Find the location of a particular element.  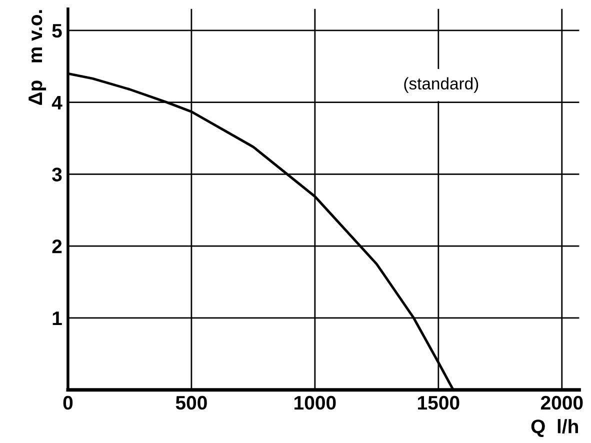

x-tick-label: 1000 is located at coordinates (315, 403).